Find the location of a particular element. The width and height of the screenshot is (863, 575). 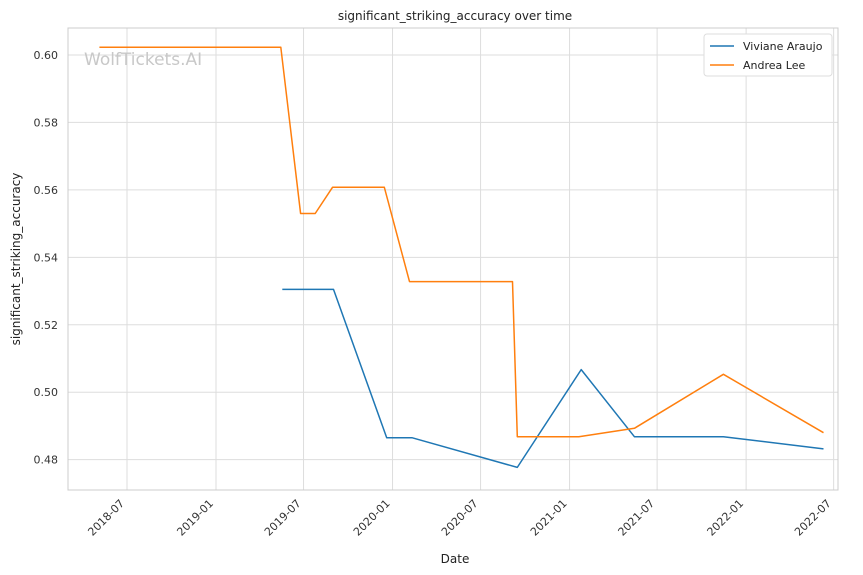

legend: Viviane Araujo Andrea Lee is located at coordinates (768, 55).